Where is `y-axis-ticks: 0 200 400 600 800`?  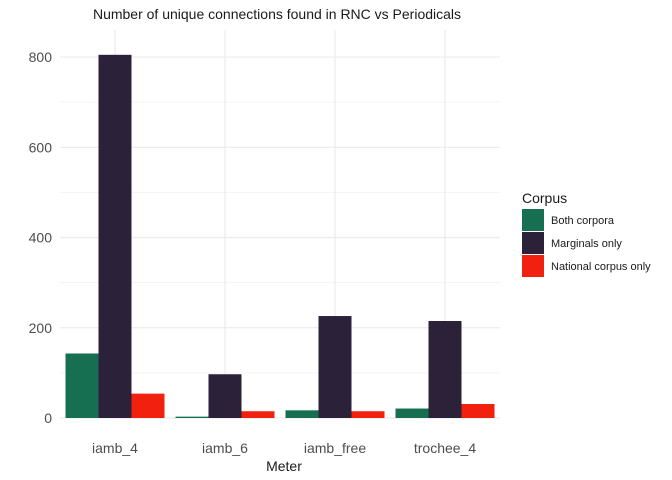
y-axis-ticks: 0 200 400 600 800 is located at coordinates (41, 237).